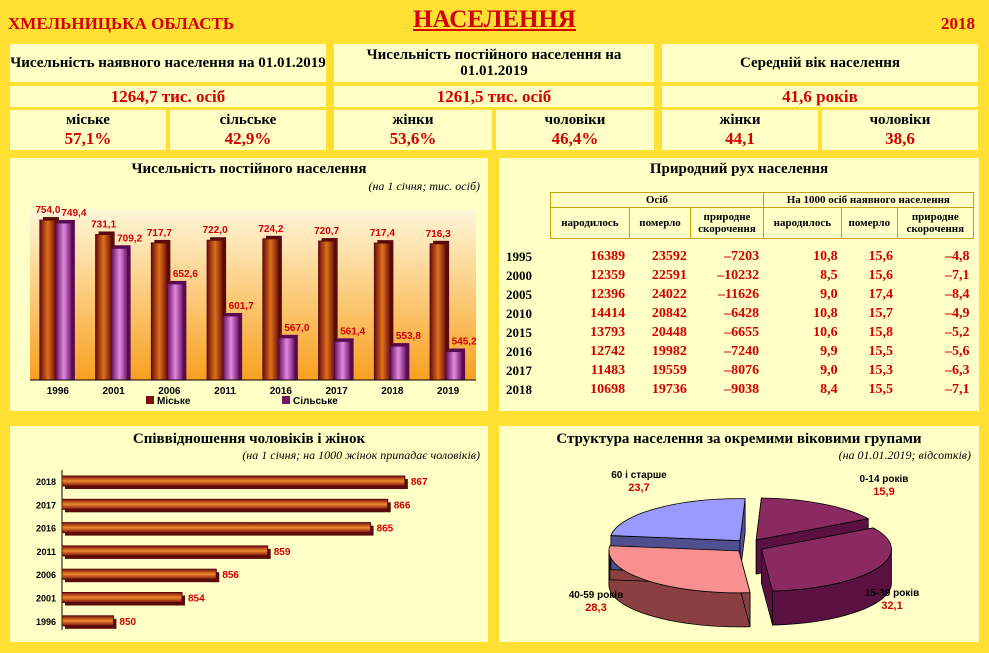 The image size is (989, 653). I want to click on column-header: природне скорочення, so click(935, 223).